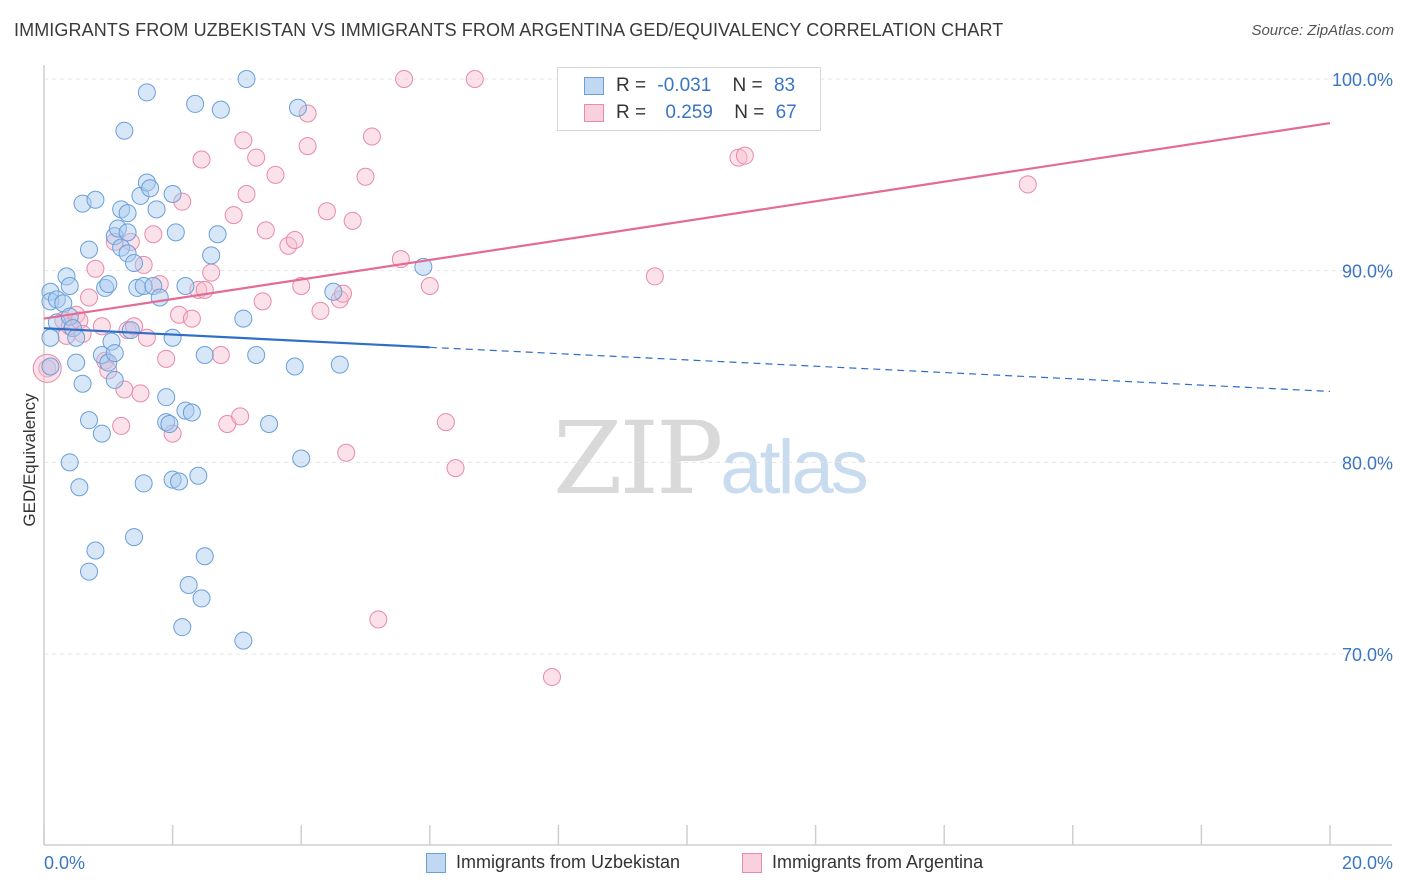 The height and width of the screenshot is (892, 1406). What do you see at coordinates (631, 85) in the screenshot?
I see `uzb-r-label: R =` at bounding box center [631, 85].